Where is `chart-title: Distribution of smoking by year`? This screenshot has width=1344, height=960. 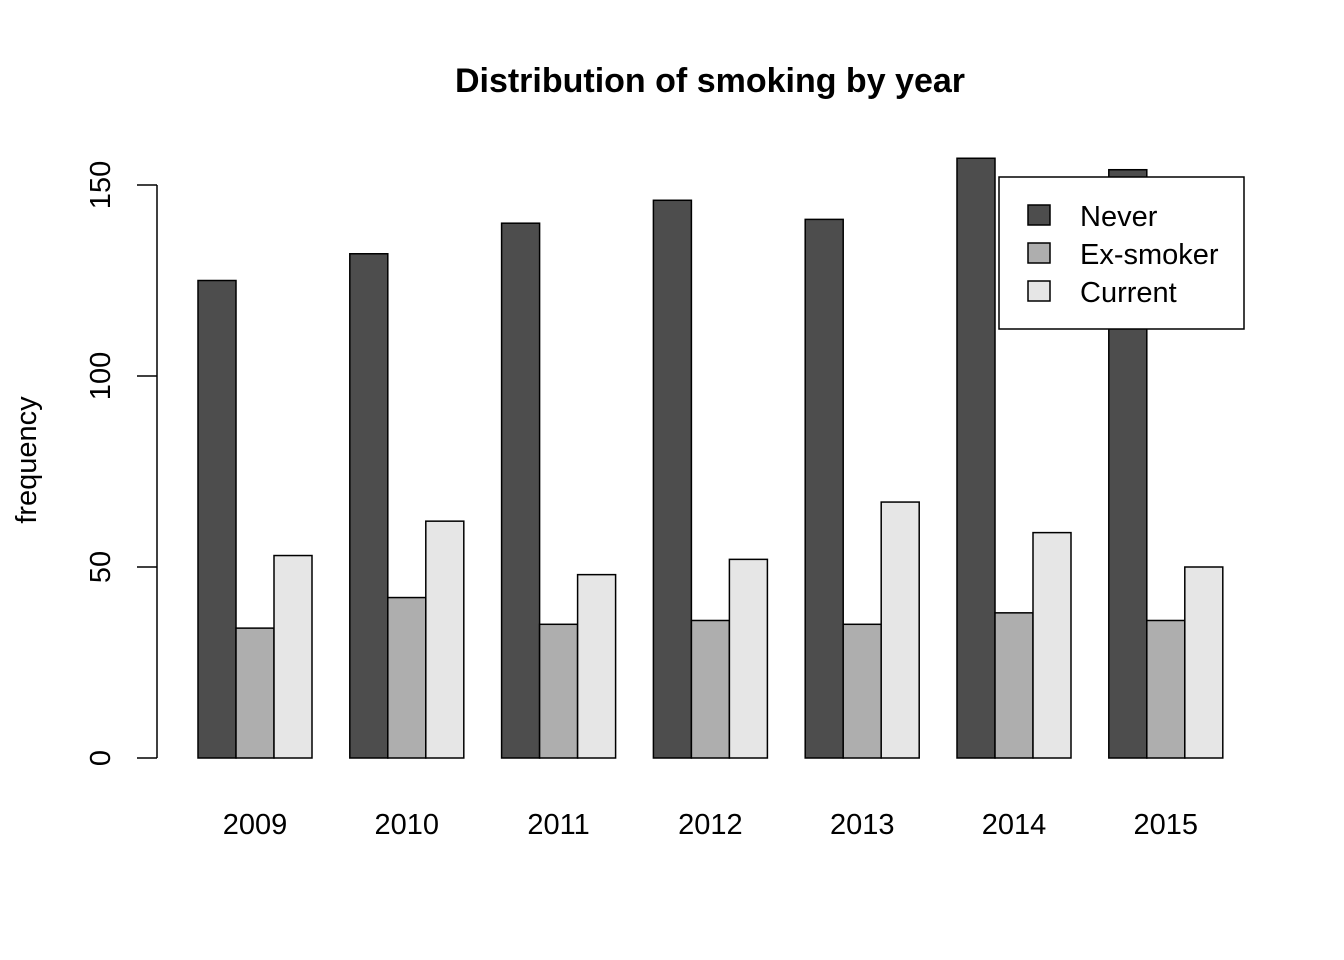 chart-title: Distribution of smoking by year is located at coordinates (710, 81).